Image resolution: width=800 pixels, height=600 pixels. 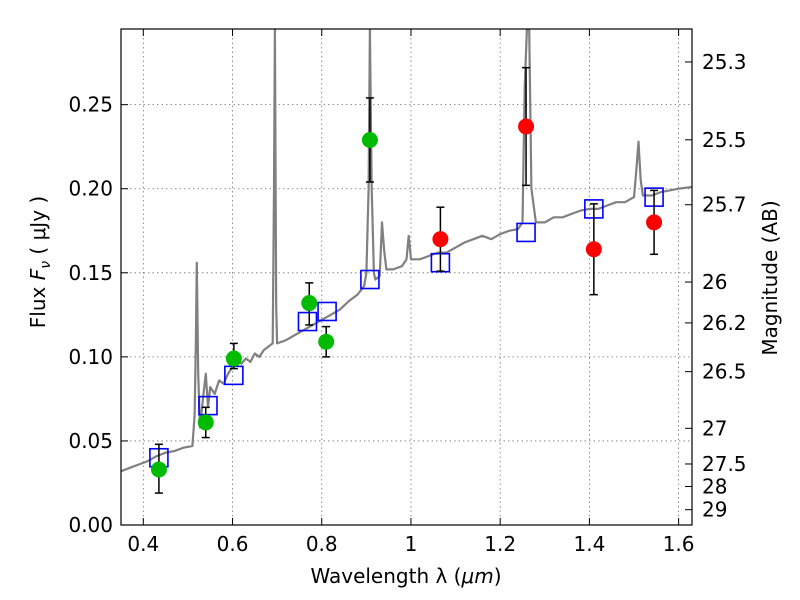 I want to click on y-axis-label: Flux Fν ( μJy ), so click(x=40, y=262).